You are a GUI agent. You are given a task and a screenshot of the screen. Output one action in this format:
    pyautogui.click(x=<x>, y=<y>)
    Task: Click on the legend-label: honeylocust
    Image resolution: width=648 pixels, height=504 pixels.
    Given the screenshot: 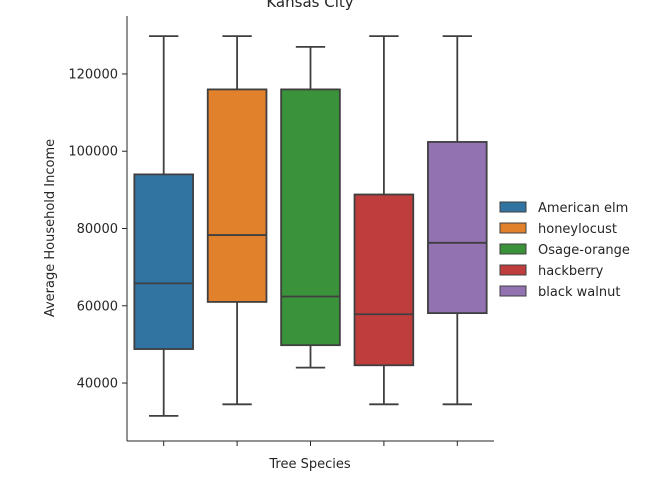 What is the action you would take?
    pyautogui.click(x=577, y=229)
    